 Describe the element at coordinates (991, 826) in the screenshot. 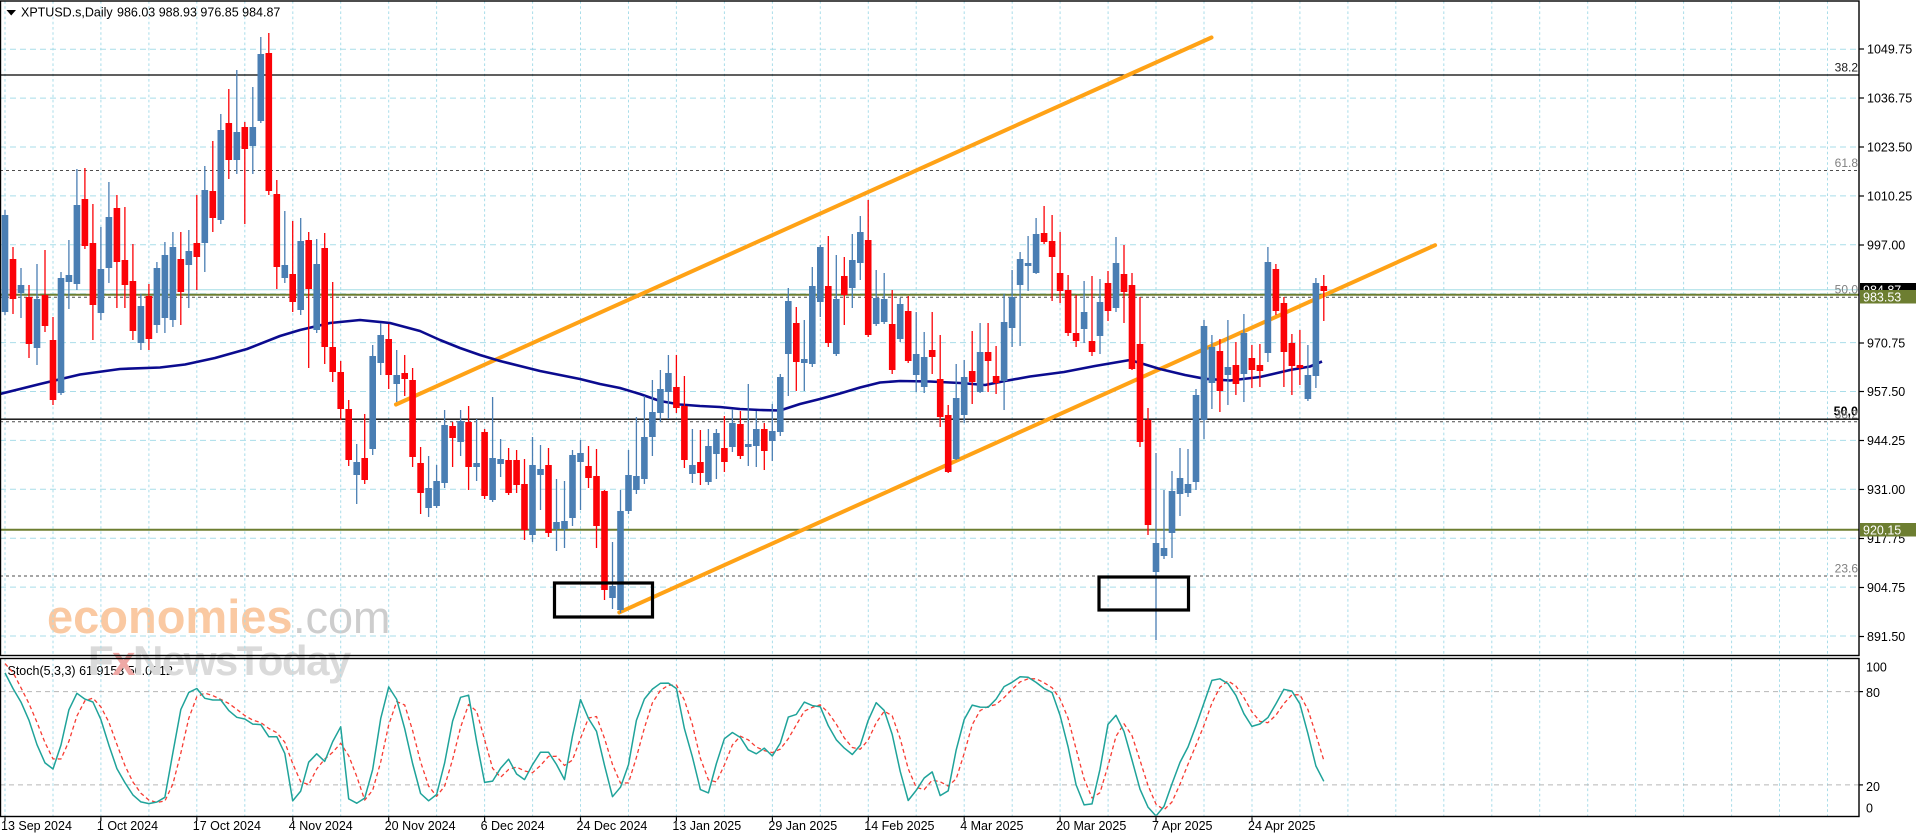

I see `svg-text: 4 Mar 2025` at that location.